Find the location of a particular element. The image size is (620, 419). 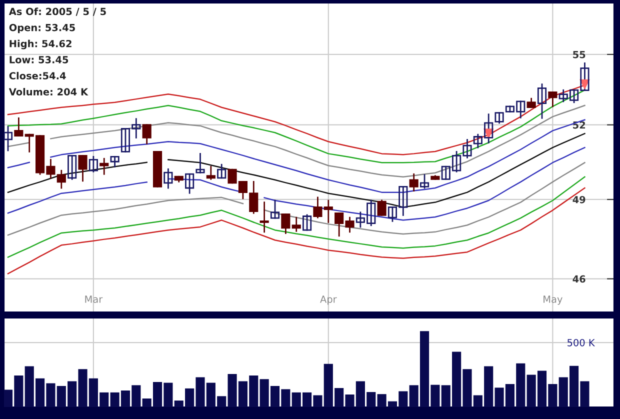

annotation: As Of: 2005 / 5 / 5 is located at coordinates (57, 12).